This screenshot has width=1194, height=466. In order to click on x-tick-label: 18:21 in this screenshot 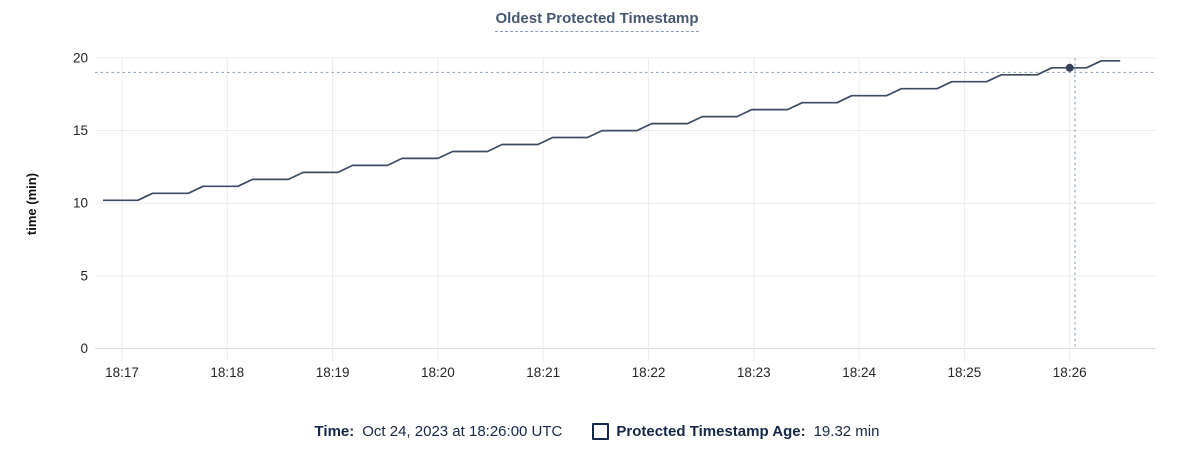, I will do `click(543, 372)`.